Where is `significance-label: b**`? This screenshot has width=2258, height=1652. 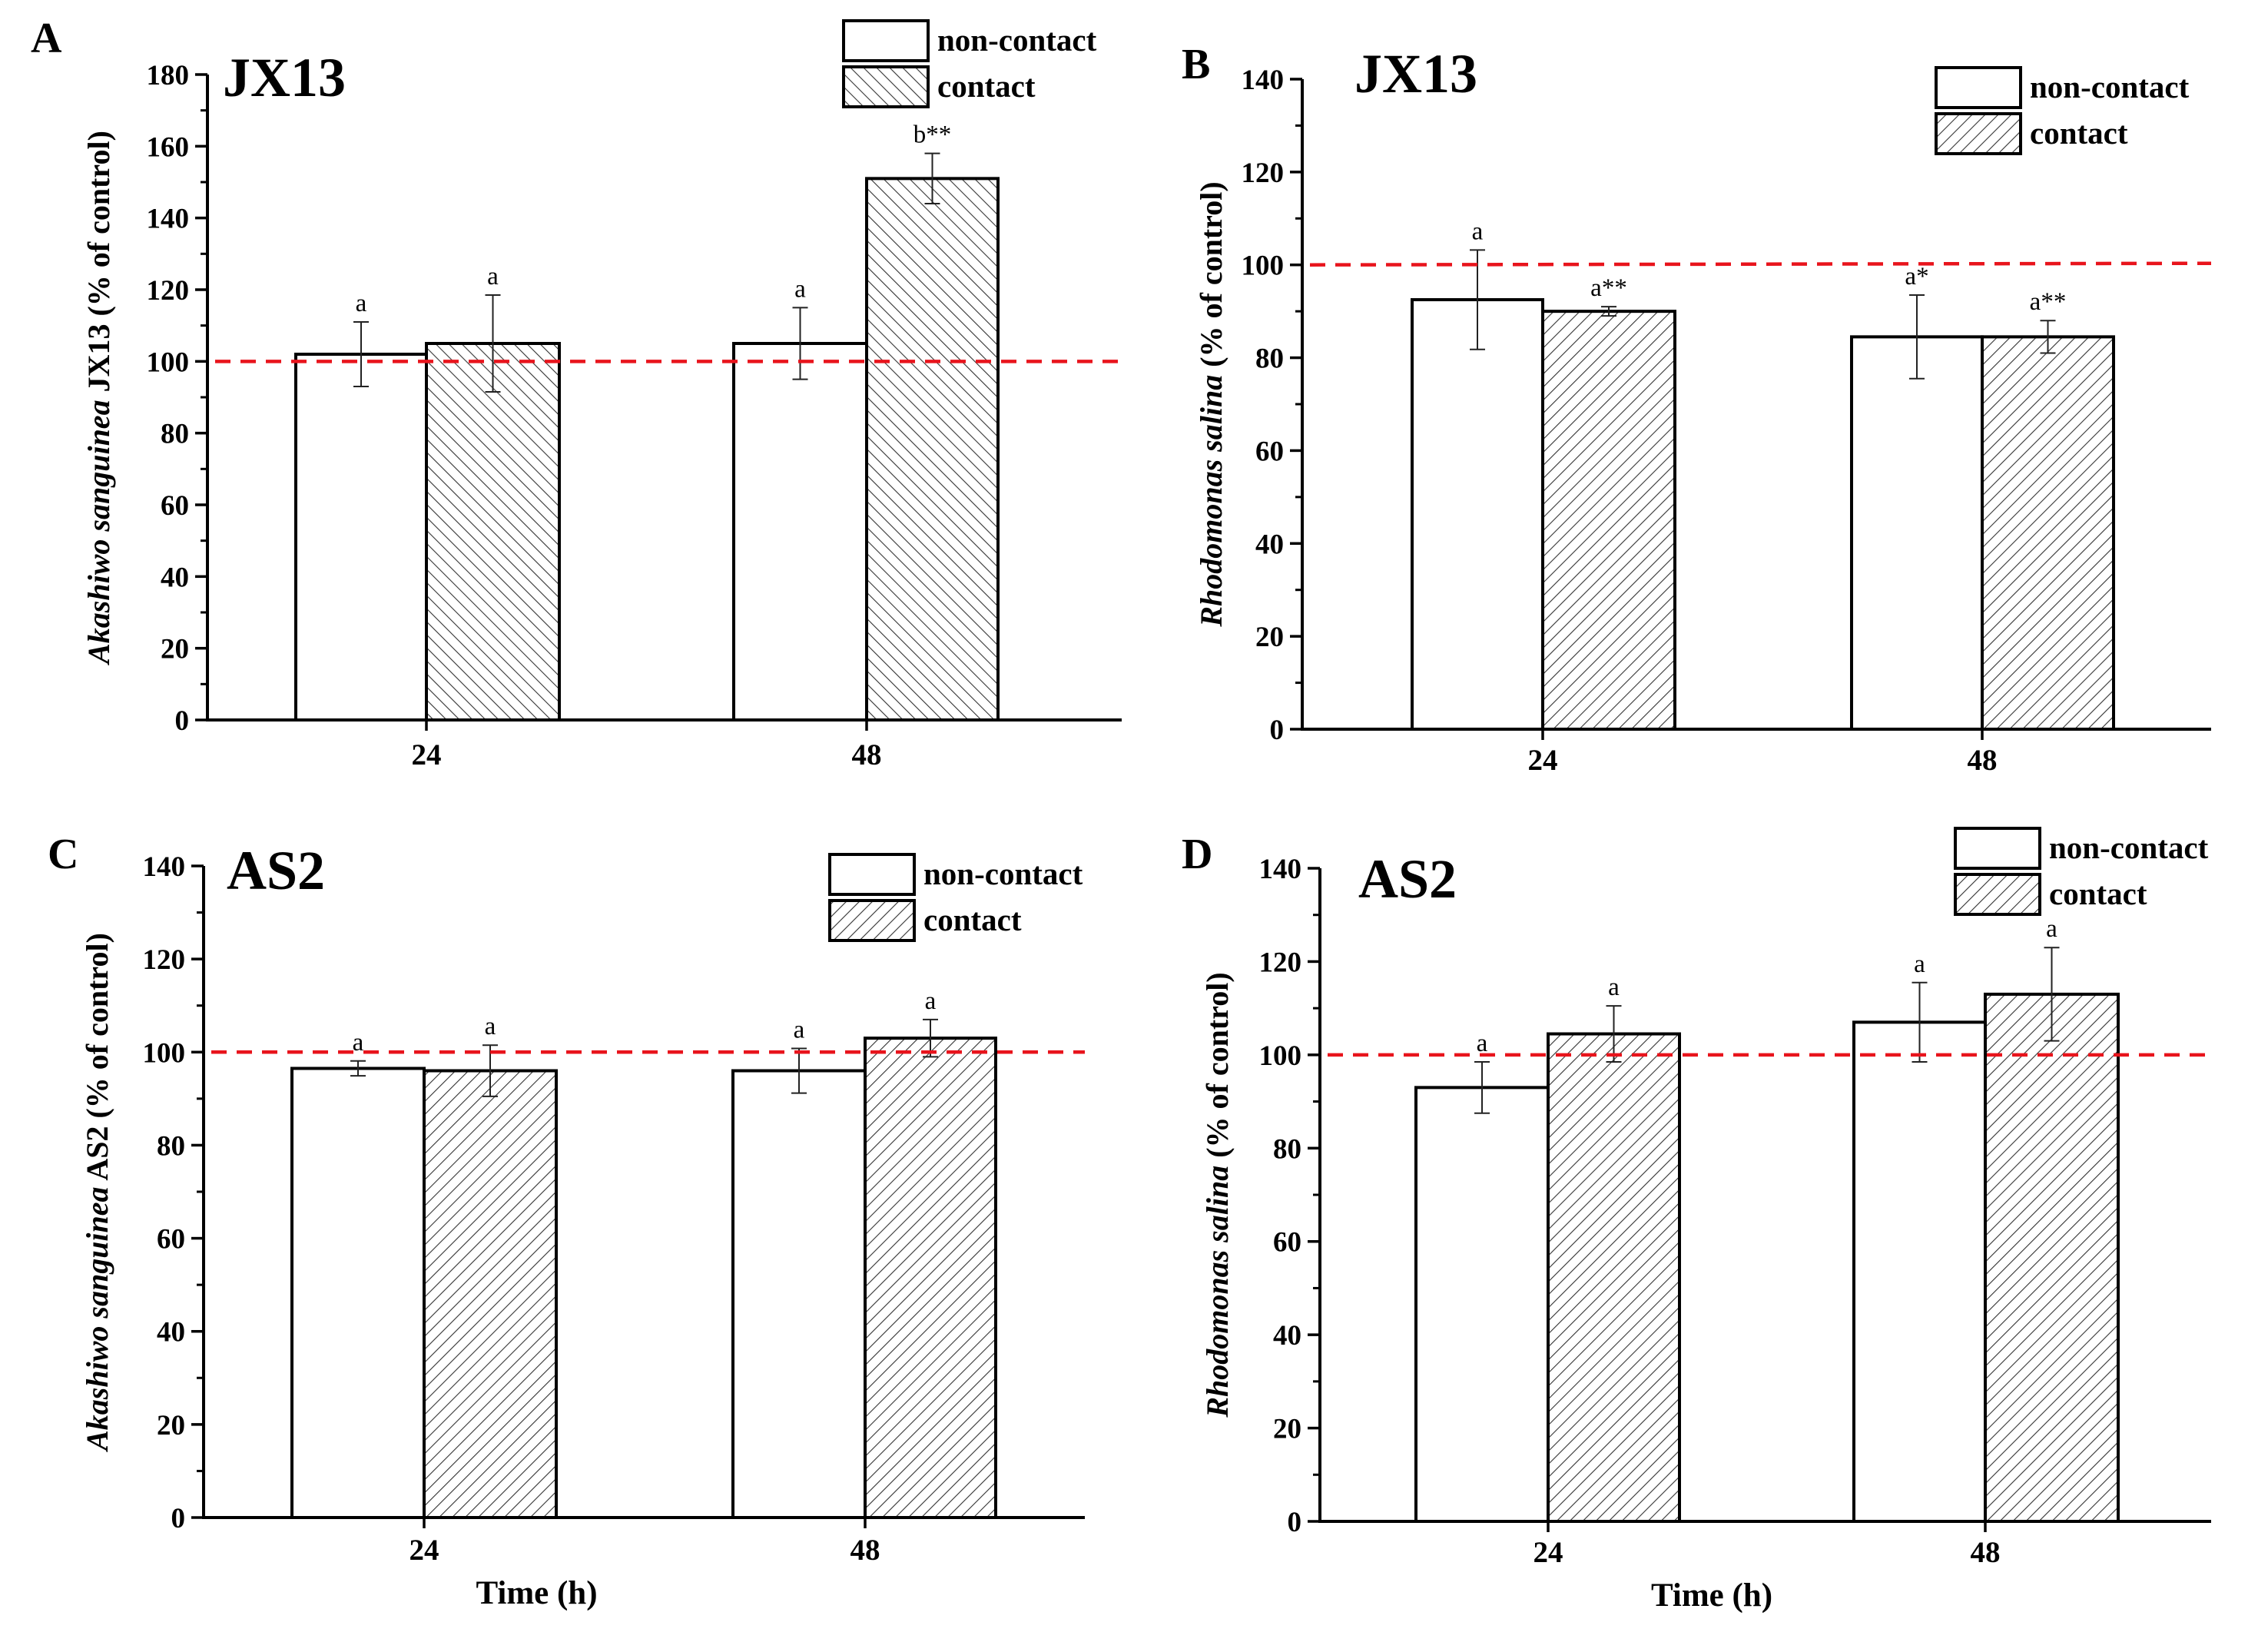 significance-label: b** is located at coordinates (932, 135).